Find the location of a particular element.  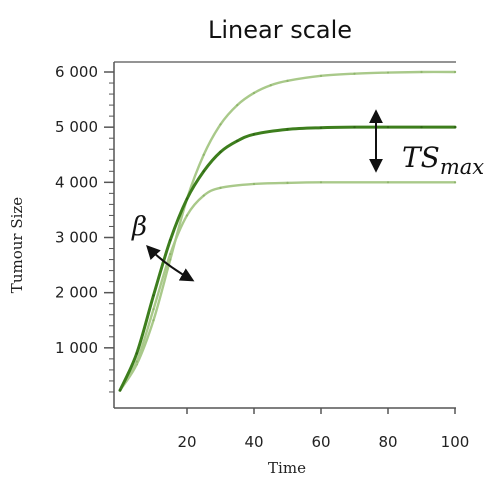

y-tick-label: 5 000 is located at coordinates (76, 127).